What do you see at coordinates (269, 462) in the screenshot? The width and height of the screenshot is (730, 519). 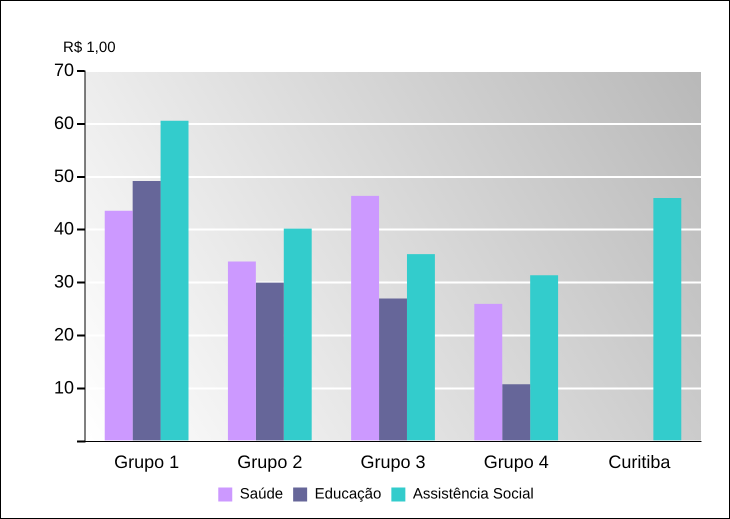 I see `x-tick-label: Grupo 2` at bounding box center [269, 462].